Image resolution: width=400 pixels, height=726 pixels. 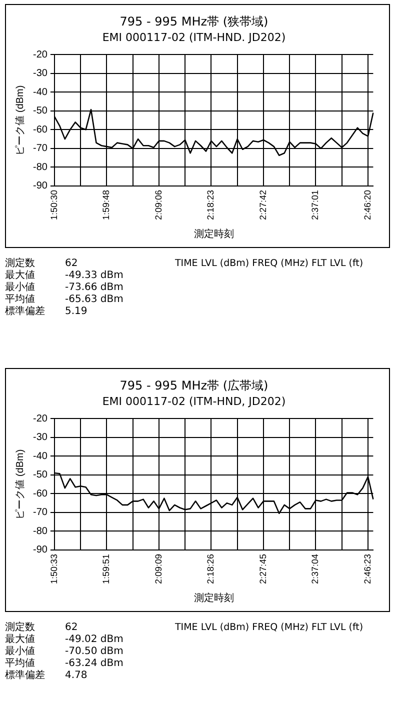 What do you see at coordinates (106, 569) in the screenshot?
I see `x-tick-label: 1:59:51` at bounding box center [106, 569].